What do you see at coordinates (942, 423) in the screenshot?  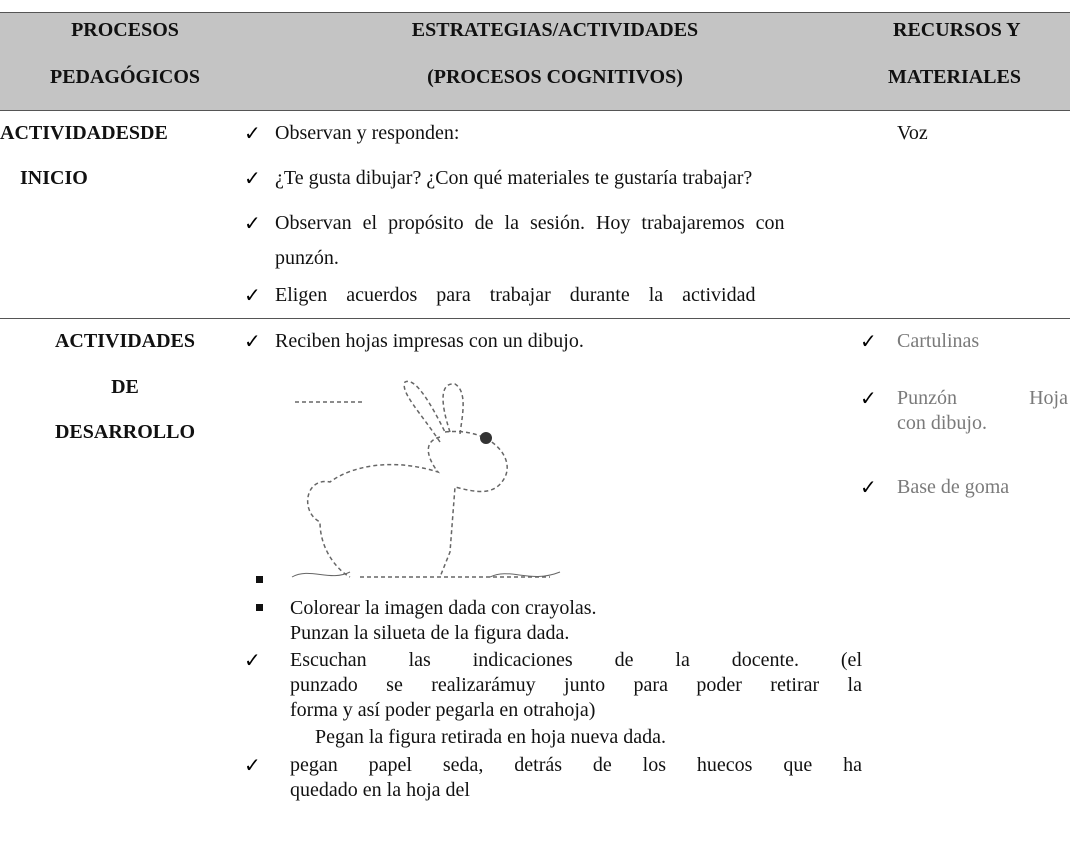 I see `resource: con dibujo.` at bounding box center [942, 423].